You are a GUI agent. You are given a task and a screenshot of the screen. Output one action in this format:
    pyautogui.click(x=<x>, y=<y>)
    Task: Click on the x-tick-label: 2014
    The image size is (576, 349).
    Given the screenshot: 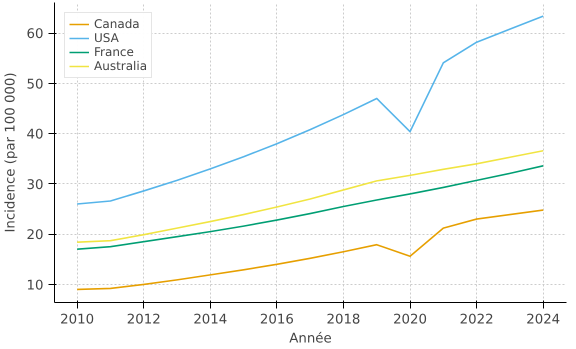 What is the action you would take?
    pyautogui.click(x=210, y=320)
    